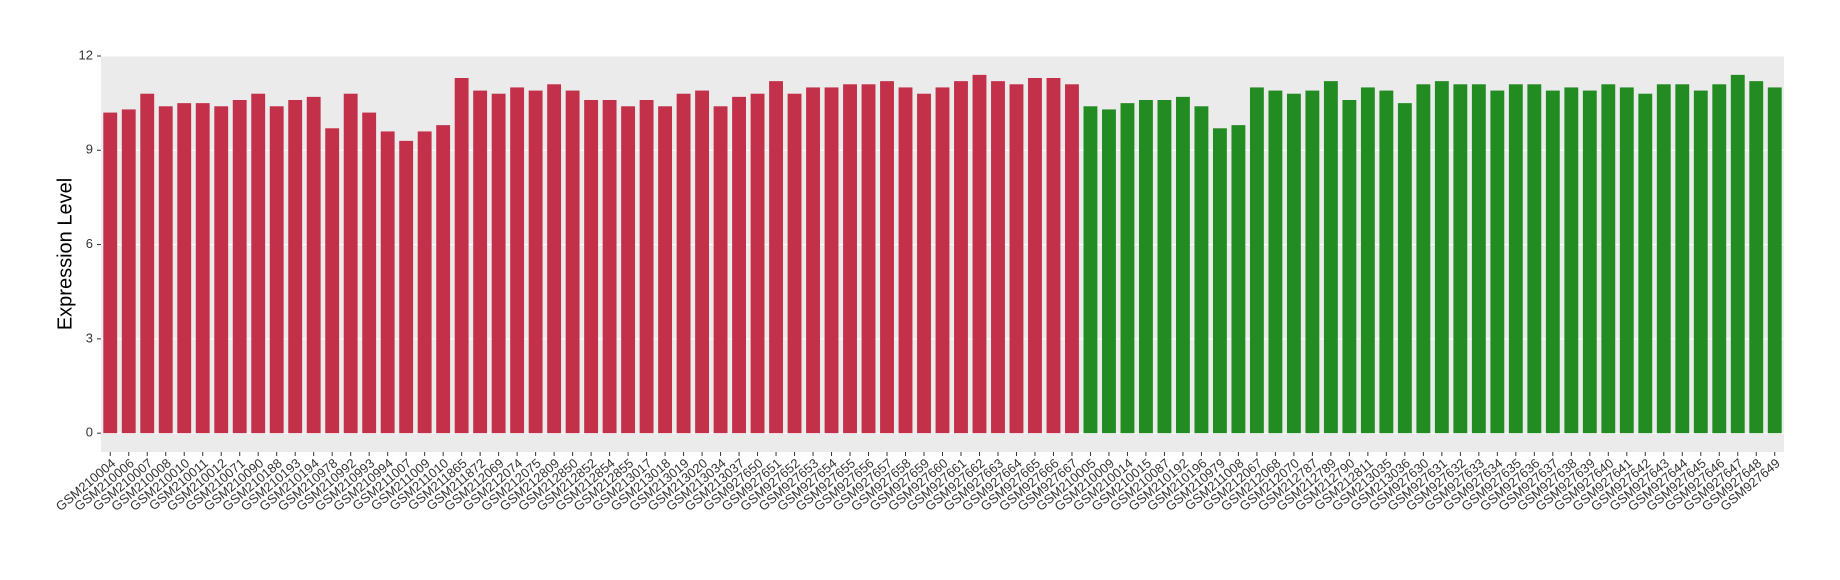 The height and width of the screenshot is (580, 1840). What do you see at coordinates (89, 432) in the screenshot?
I see `y-tick-label: 0` at bounding box center [89, 432].